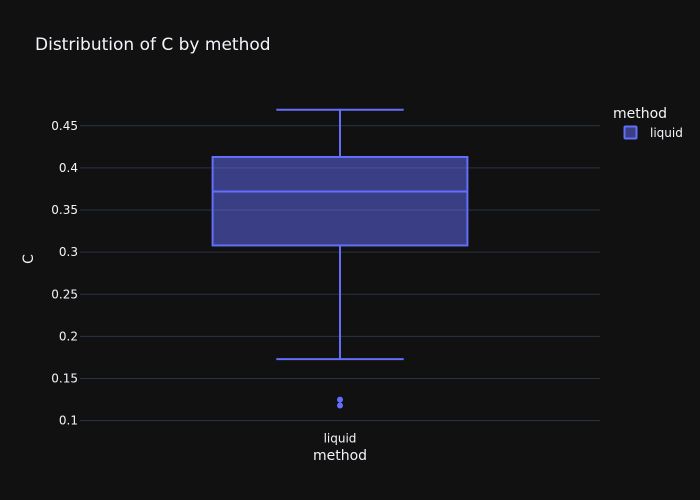 Image resolution: width=700 pixels, height=500 pixels. I want to click on y-tick-label: 0.45, so click(64, 126).